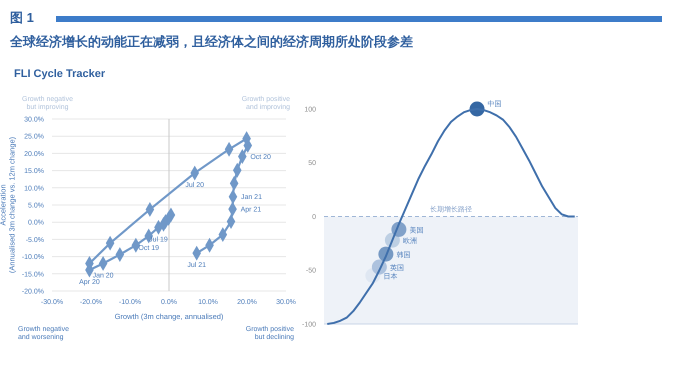  I want to click on caption: 图 1, so click(22, 18).